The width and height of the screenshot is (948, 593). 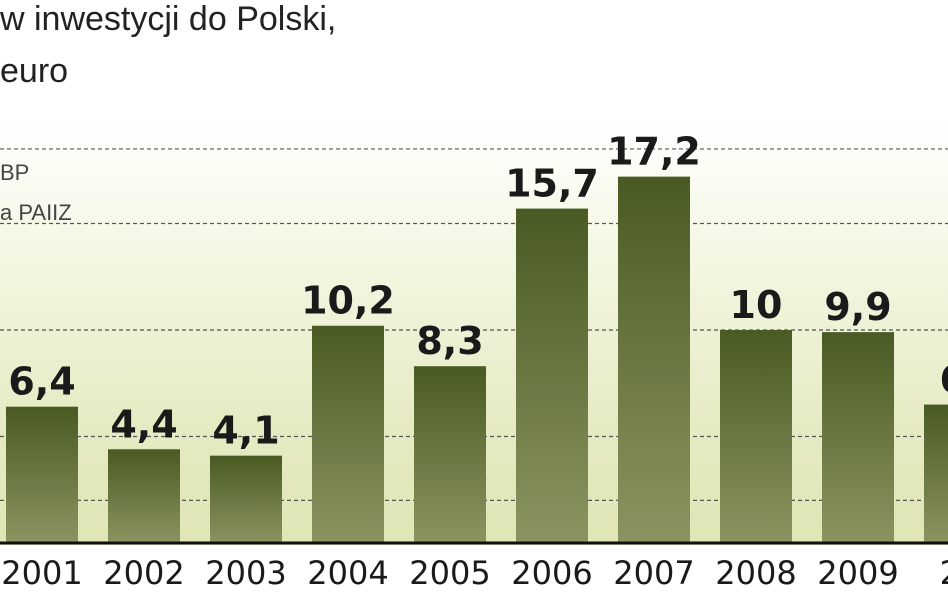 I want to click on value-label-2003: 4,1, so click(x=245, y=431).